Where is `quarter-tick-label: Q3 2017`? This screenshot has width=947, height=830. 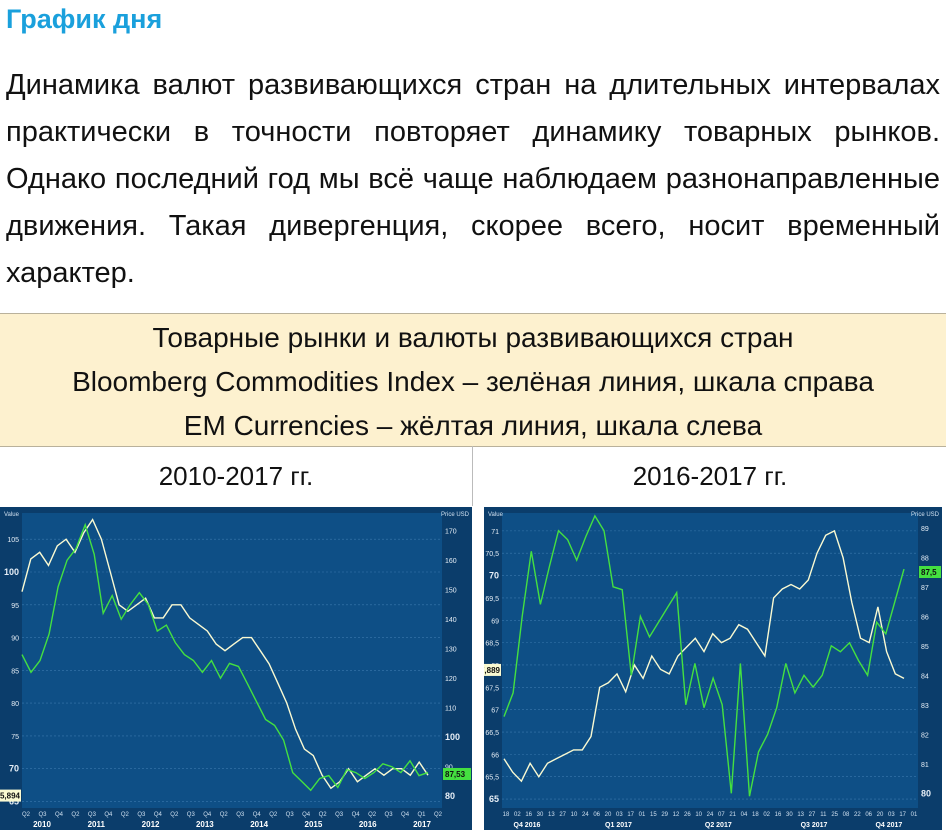
quarter-tick-label: Q3 2017 is located at coordinates (814, 825).